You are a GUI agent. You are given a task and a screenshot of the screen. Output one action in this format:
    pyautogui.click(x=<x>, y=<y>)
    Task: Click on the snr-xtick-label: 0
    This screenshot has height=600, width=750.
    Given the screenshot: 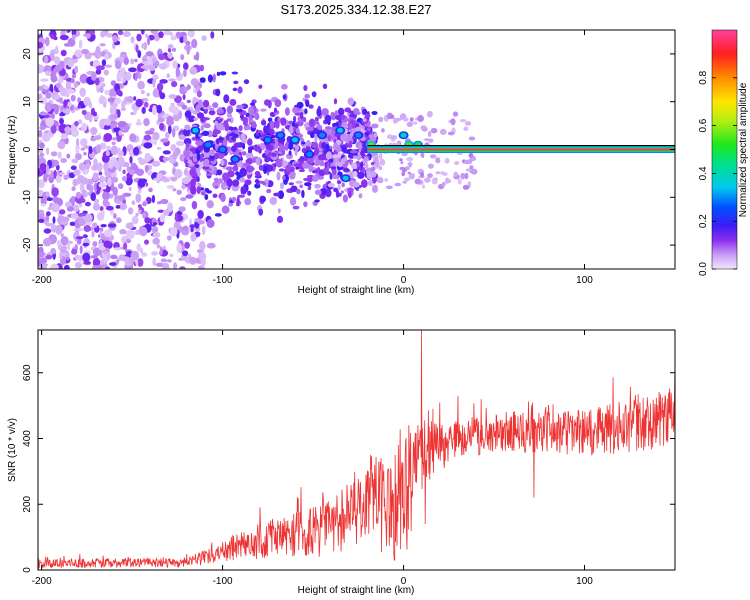 What is the action you would take?
    pyautogui.click(x=404, y=581)
    